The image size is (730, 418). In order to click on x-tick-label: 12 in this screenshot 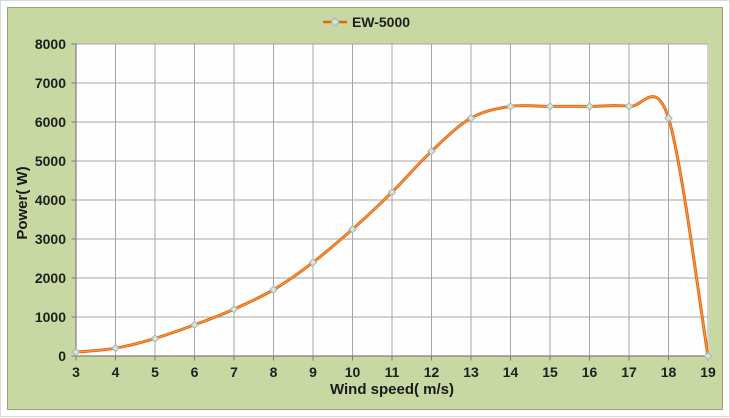, I will do `click(431, 372)`.